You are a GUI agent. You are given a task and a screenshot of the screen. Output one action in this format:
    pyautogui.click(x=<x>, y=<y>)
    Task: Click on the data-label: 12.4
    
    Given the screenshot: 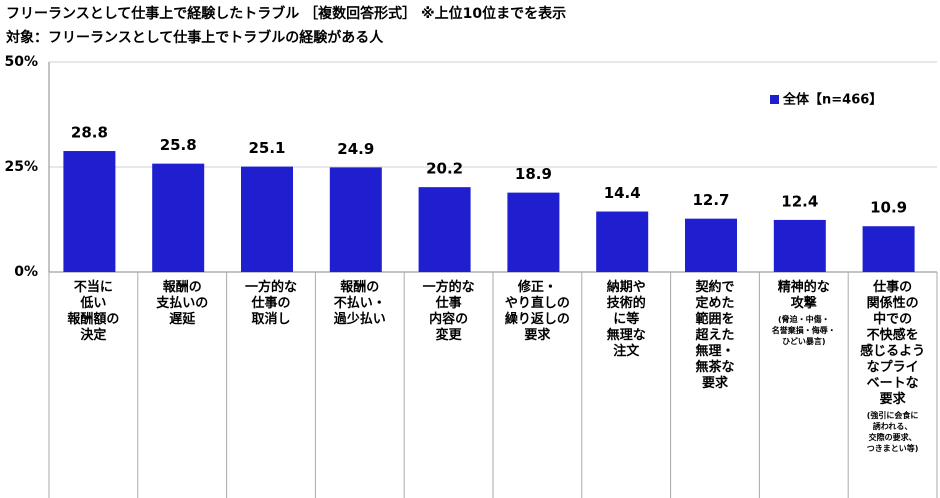 What is the action you would take?
    pyautogui.click(x=799, y=201)
    